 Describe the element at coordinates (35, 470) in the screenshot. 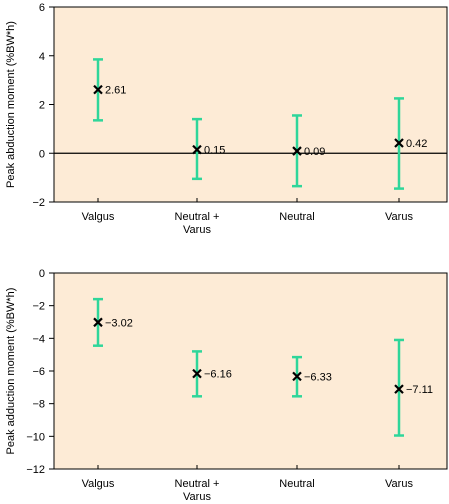

I see `y-tick-label: −12` at that location.